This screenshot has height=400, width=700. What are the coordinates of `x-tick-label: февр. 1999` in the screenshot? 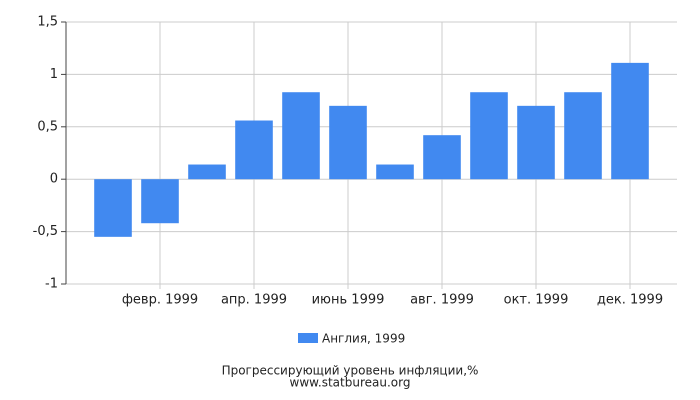 It's located at (160, 300).